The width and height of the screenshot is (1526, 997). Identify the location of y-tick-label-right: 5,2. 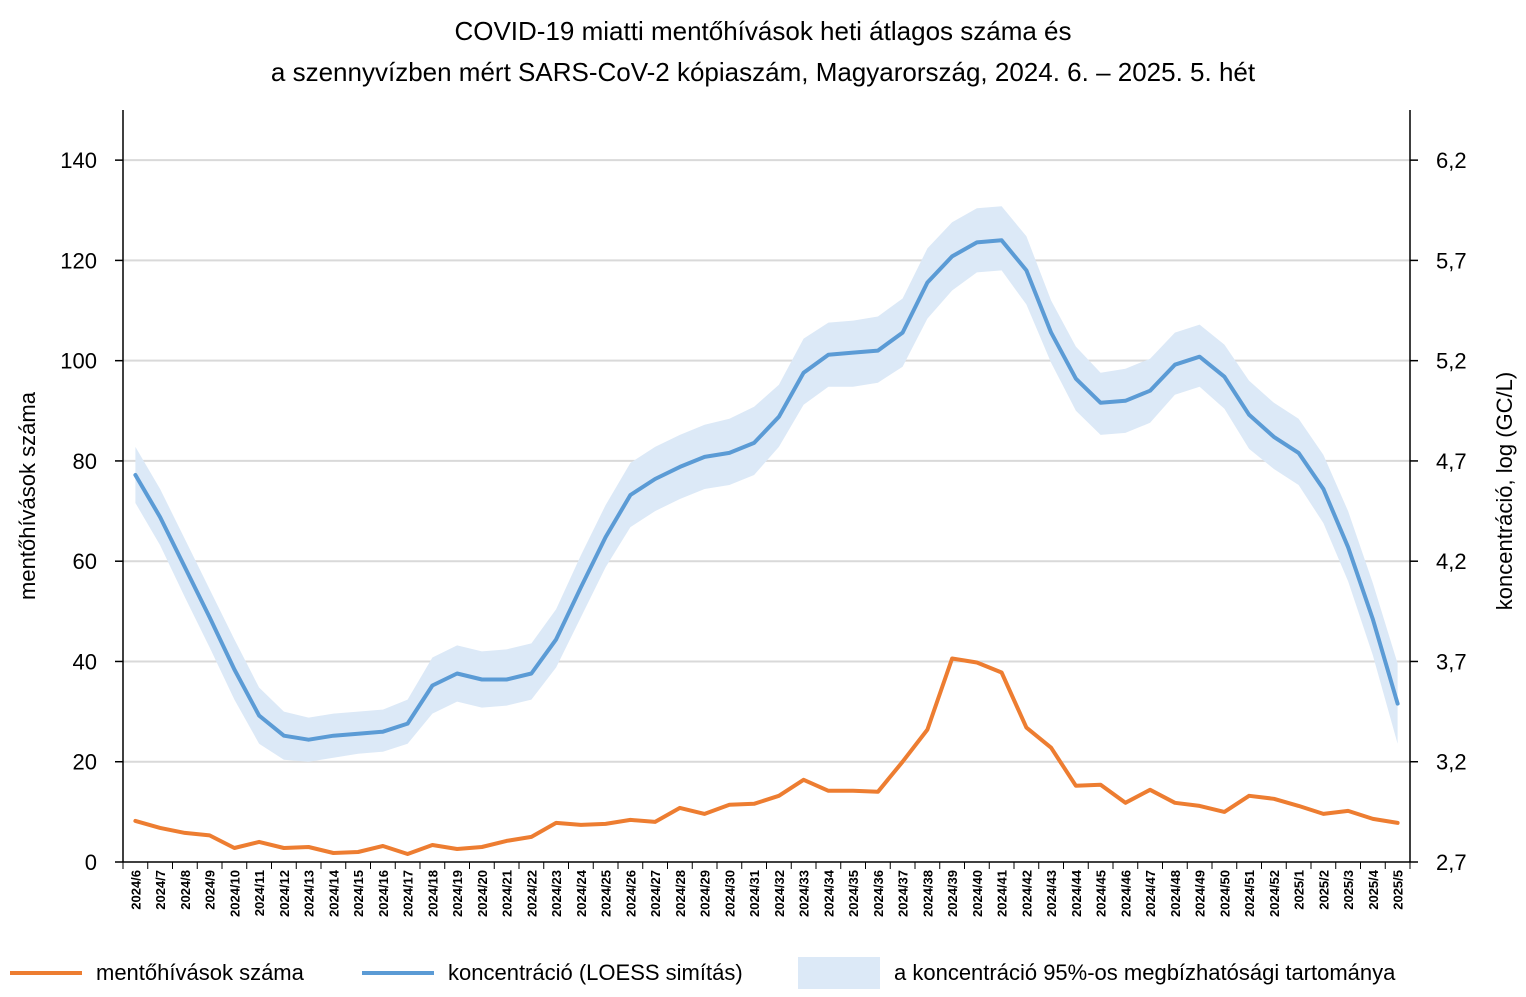
(1451, 361).